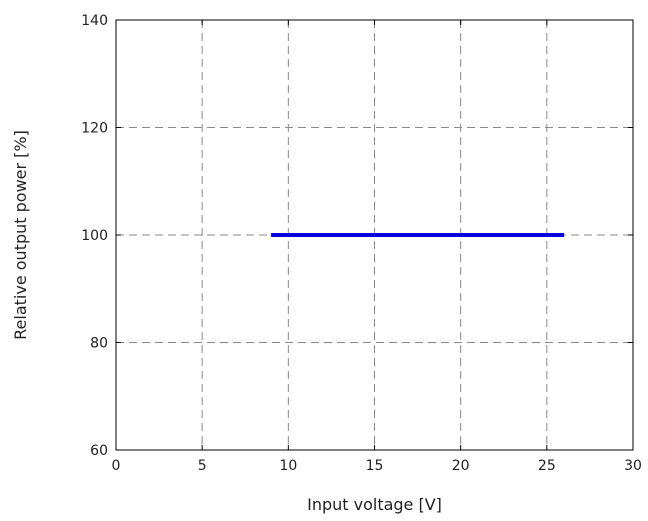 The image size is (648, 521). I want to click on x-tick-label: 10, so click(288, 466).